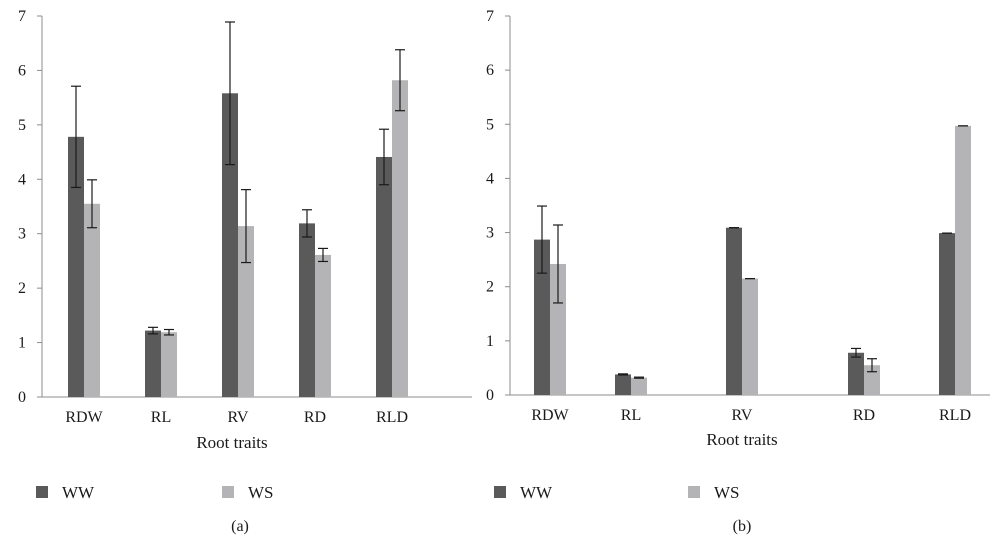 This screenshot has width=999, height=544. Describe the element at coordinates (400, 80) in the screenshot. I see `error-bar-ws-rld` at that location.